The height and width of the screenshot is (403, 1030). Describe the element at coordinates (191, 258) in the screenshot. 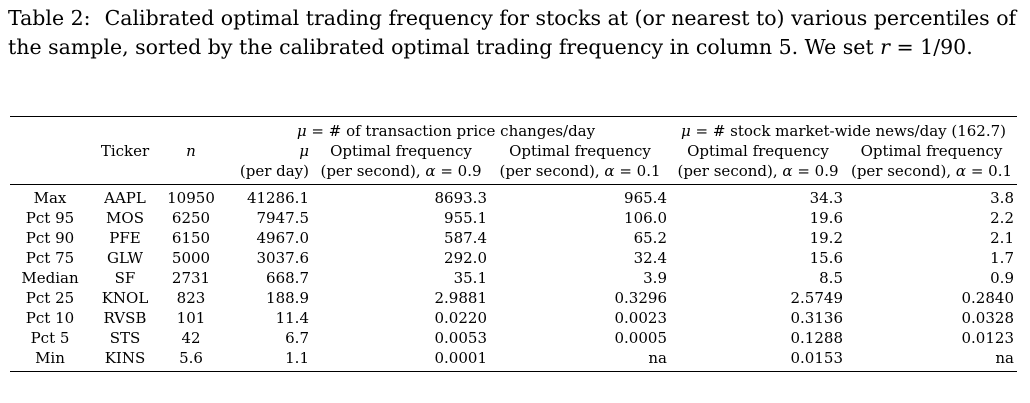

I see `n-cell: 5000` at that location.